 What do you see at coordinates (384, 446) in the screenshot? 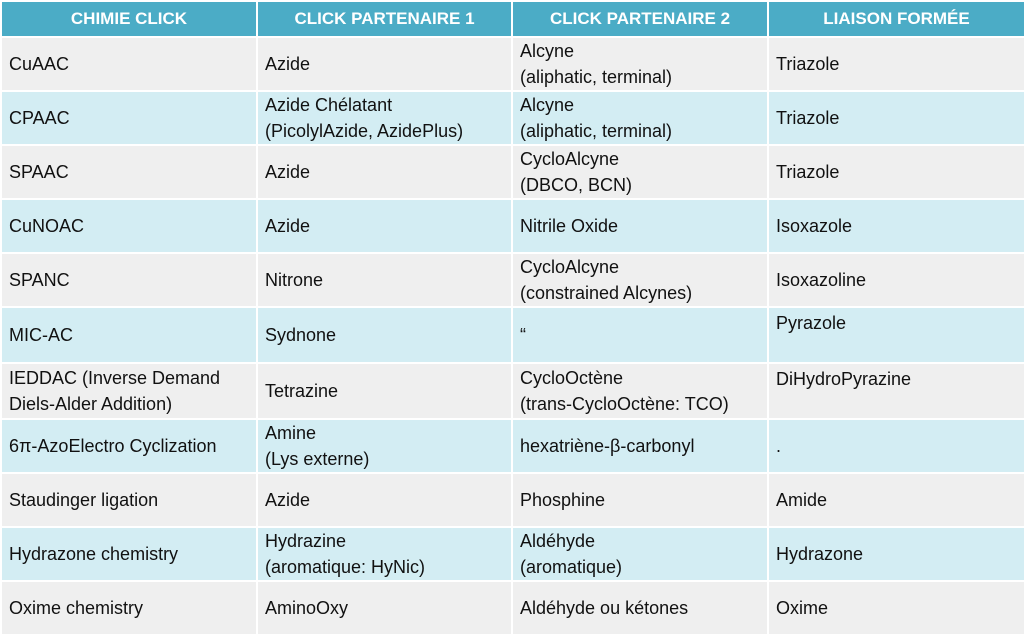
I see `table-cell: Amine (Lys externe)` at bounding box center [384, 446].